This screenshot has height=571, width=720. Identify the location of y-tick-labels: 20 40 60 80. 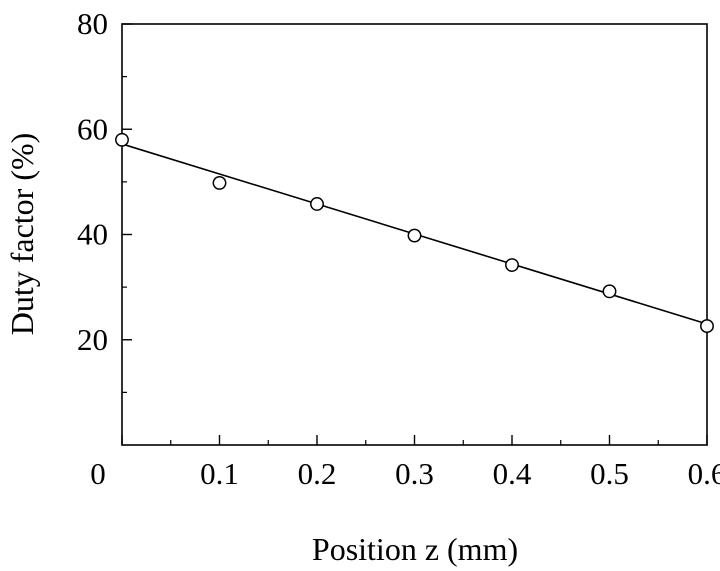
(92, 181).